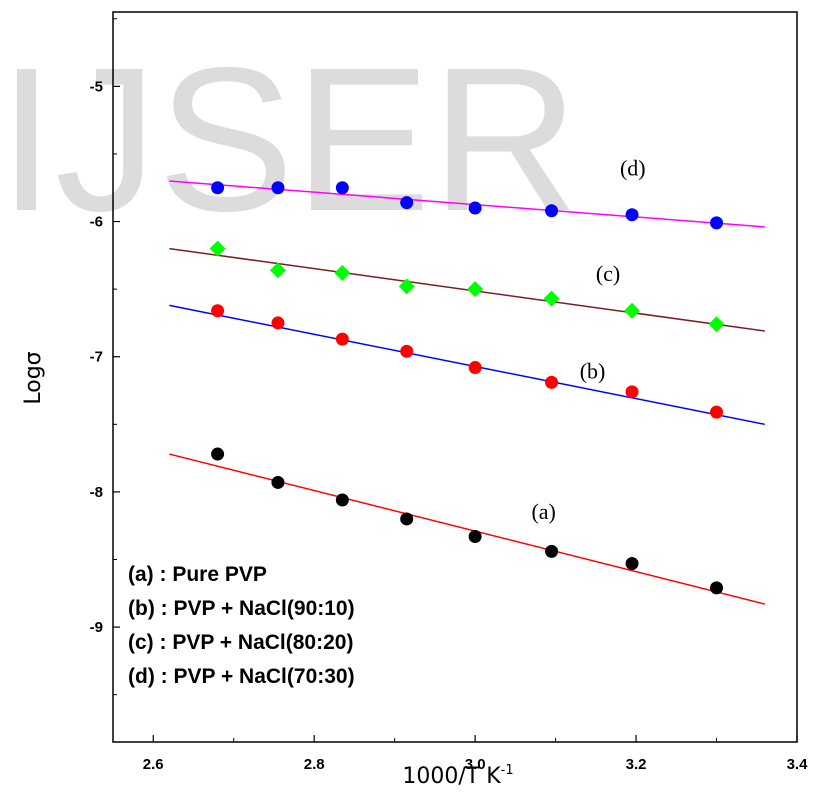 The height and width of the screenshot is (804, 815). I want to click on y-tick-label: -6, so click(96, 222).